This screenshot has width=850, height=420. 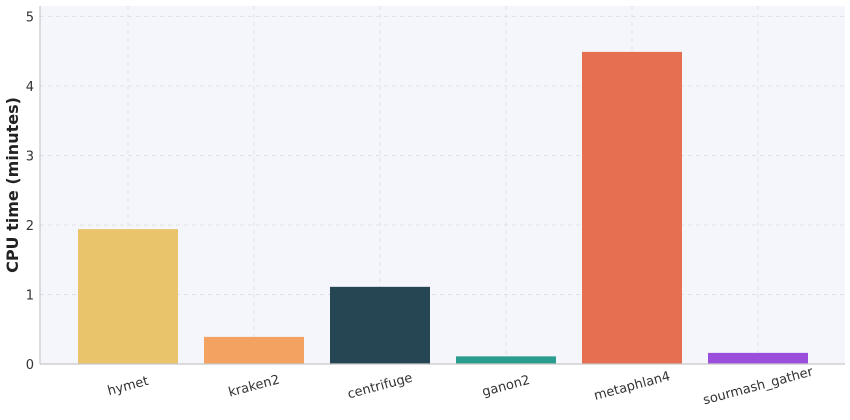 I want to click on x-tick-label: hymet, so click(x=128, y=386).